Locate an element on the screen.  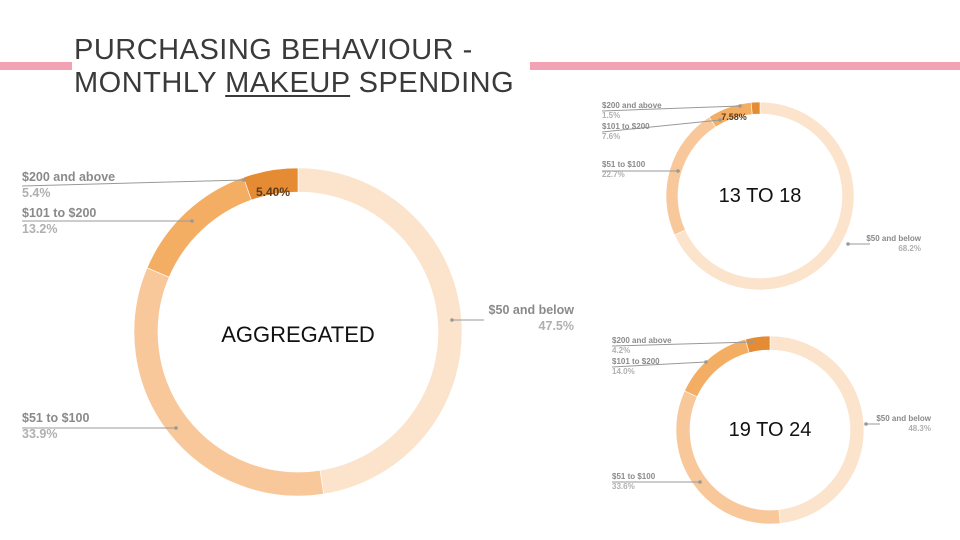
label-category-aggregated-50-and-below: $50 and below is located at coordinates (532, 310).